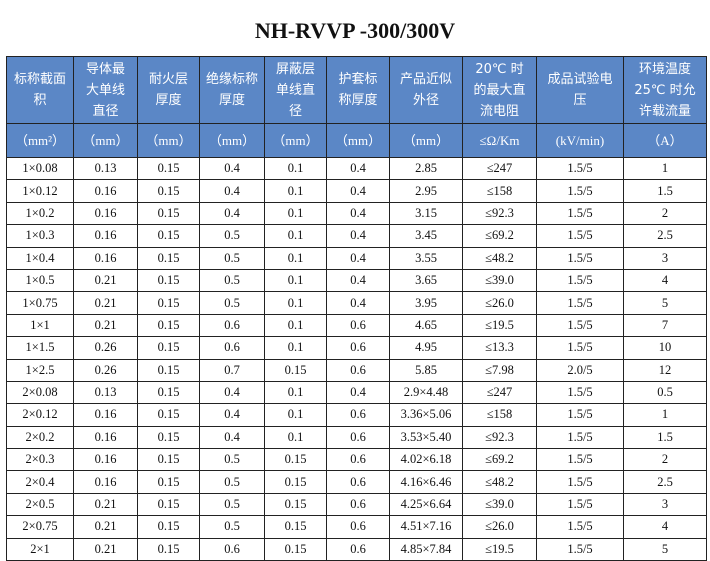 This screenshot has width=710, height=561. Describe the element at coordinates (40, 325) in the screenshot. I see `table-cell: 1×1` at that location.